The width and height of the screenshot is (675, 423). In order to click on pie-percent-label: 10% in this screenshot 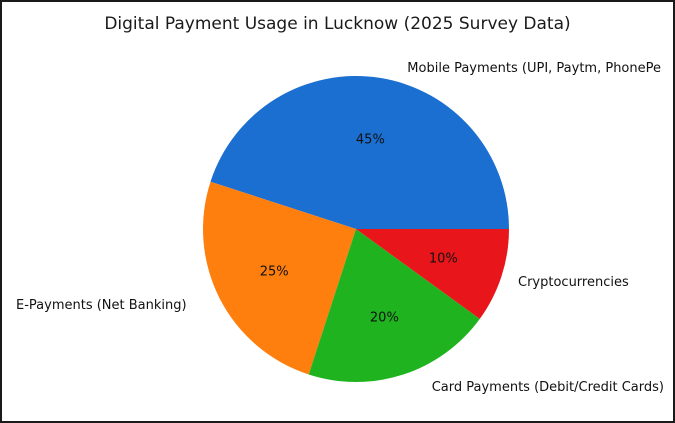, I will do `click(443, 258)`.